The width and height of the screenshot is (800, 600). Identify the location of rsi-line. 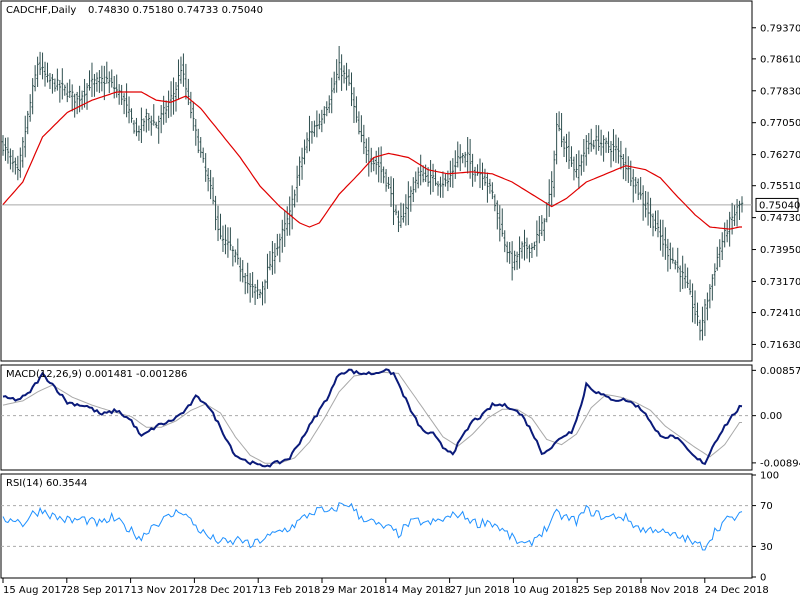
(372, 526).